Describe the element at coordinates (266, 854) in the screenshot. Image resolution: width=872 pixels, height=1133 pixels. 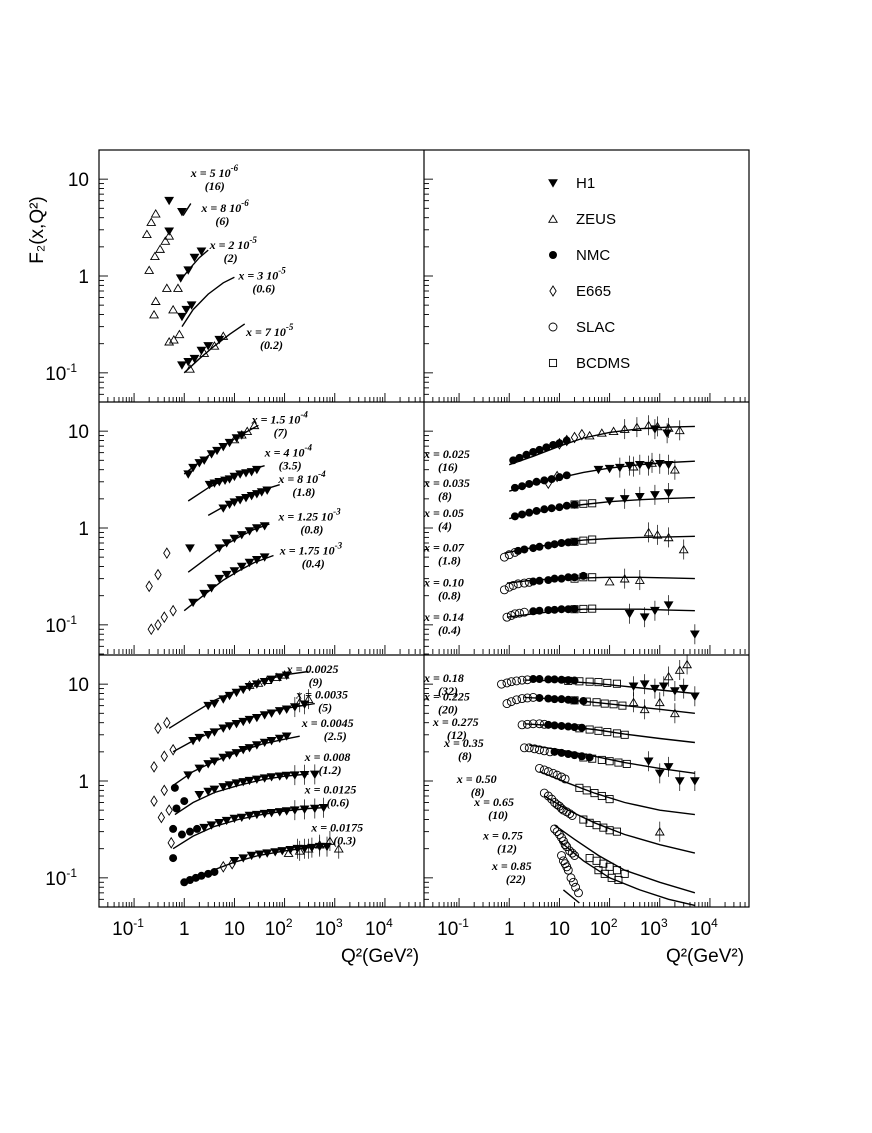
I see `bin-group: x = 0.0175(0.3)` at that location.